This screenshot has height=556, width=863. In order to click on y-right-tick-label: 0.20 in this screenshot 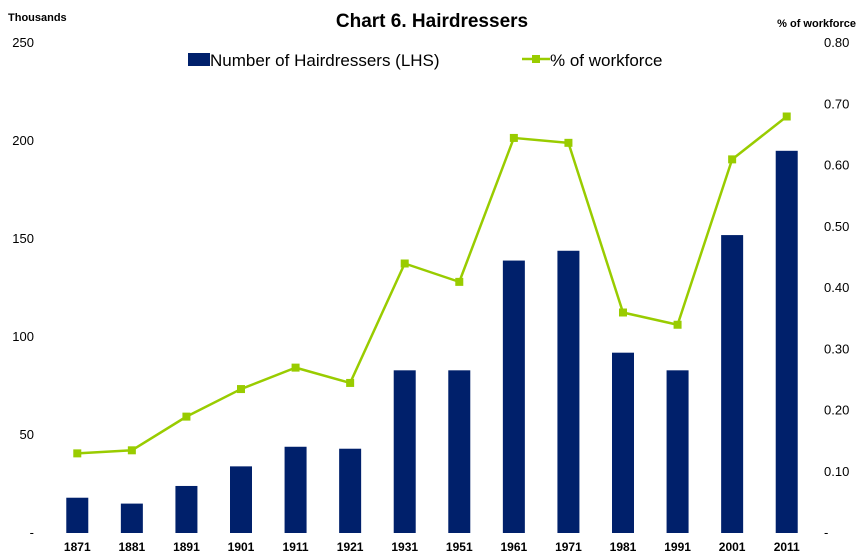, I will do `click(836, 410)`.